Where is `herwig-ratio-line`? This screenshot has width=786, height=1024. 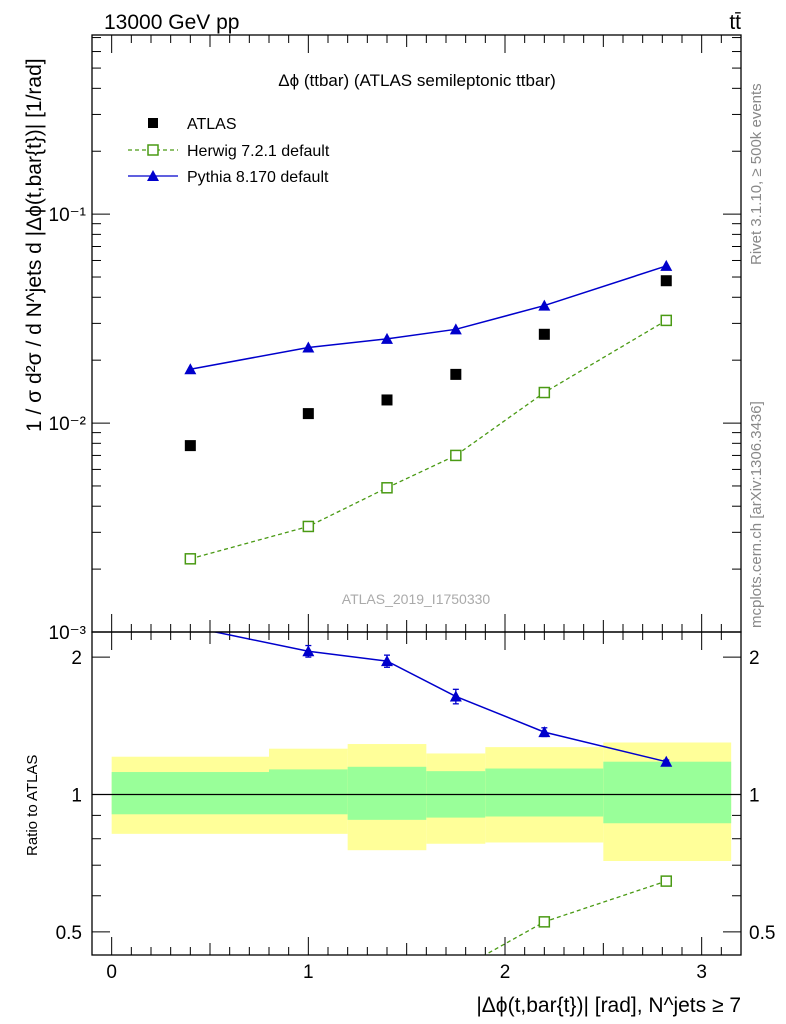
herwig-ratio-line is located at coordinates (575, 917).